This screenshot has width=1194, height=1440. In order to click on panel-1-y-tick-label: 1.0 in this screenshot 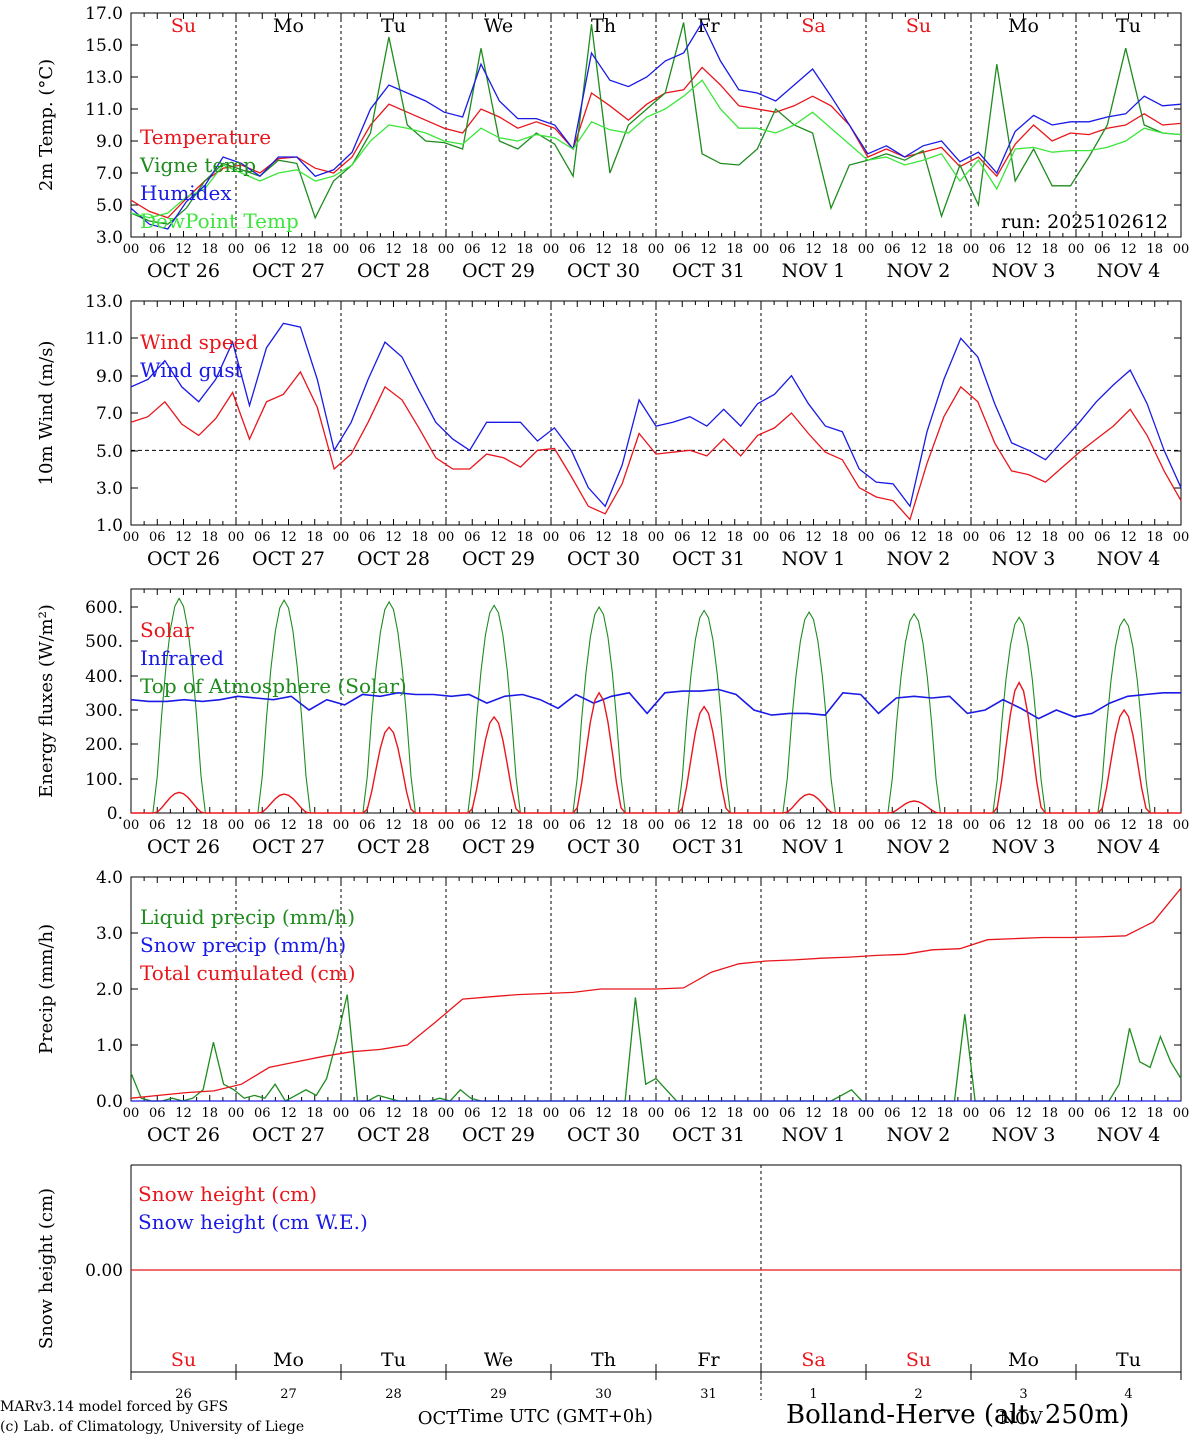, I will do `click(109, 526)`.